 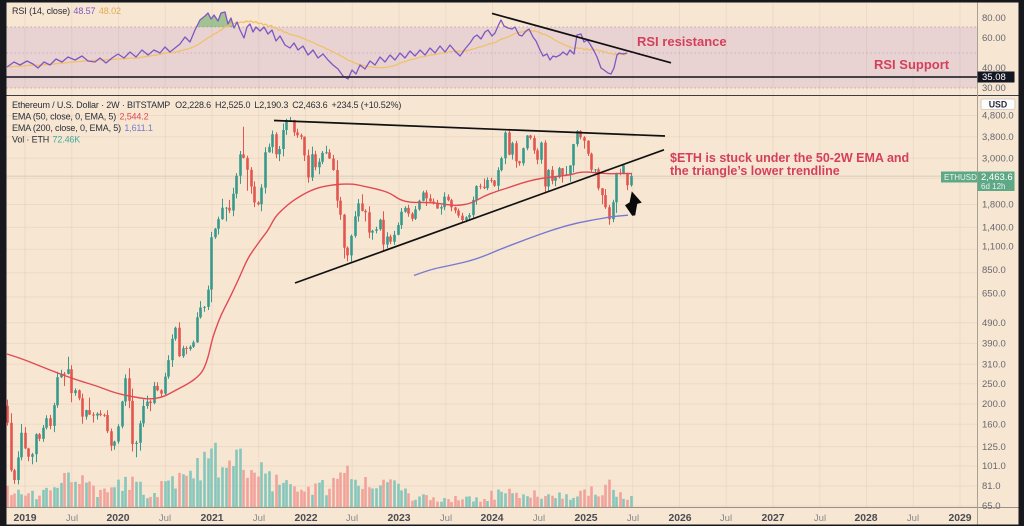 I want to click on svg-text: 2027, so click(x=772, y=518).